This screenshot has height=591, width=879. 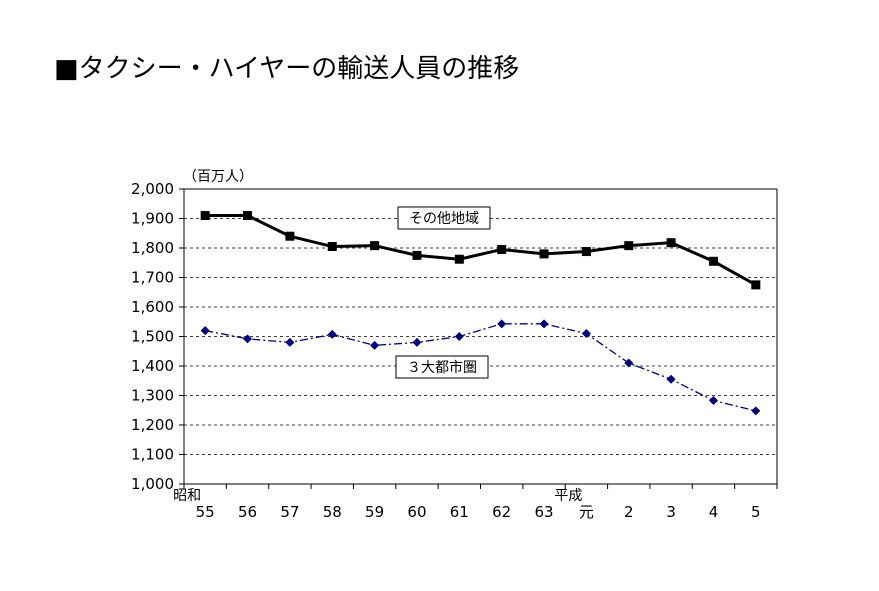 I want to click on y-axis-unit-label: （百万人）, so click(x=218, y=177).